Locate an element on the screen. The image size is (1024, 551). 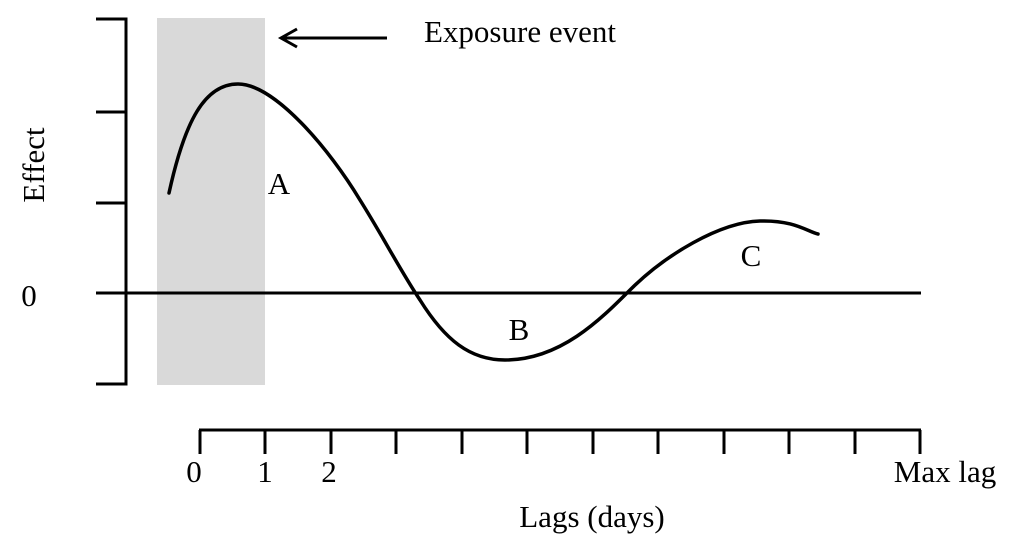
exposure-arrow is located at coordinates (332, 38).